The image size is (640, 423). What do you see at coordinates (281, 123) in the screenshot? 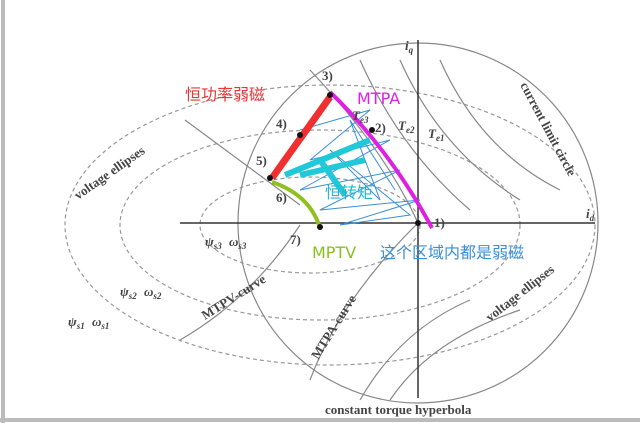
I see `point-label: 4)` at bounding box center [281, 123].